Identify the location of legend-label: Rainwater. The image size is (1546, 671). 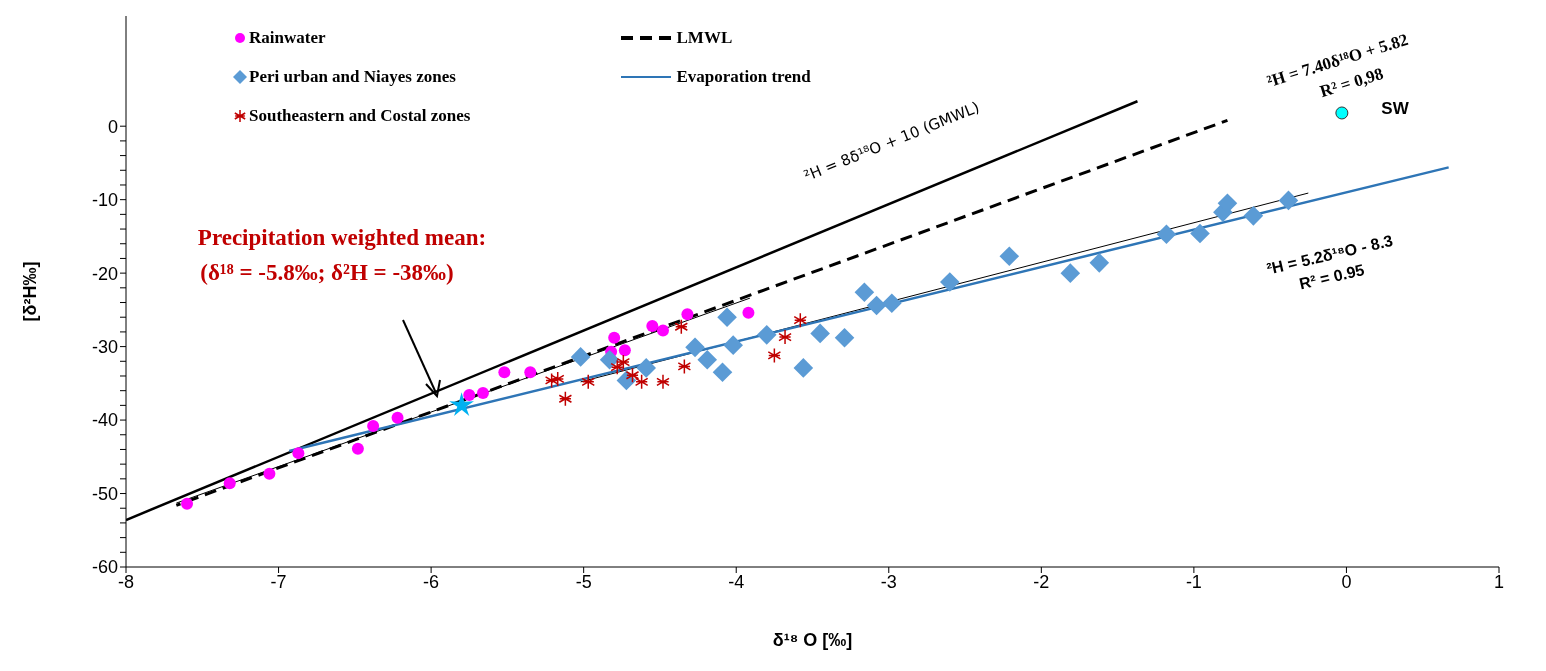
(287, 37).